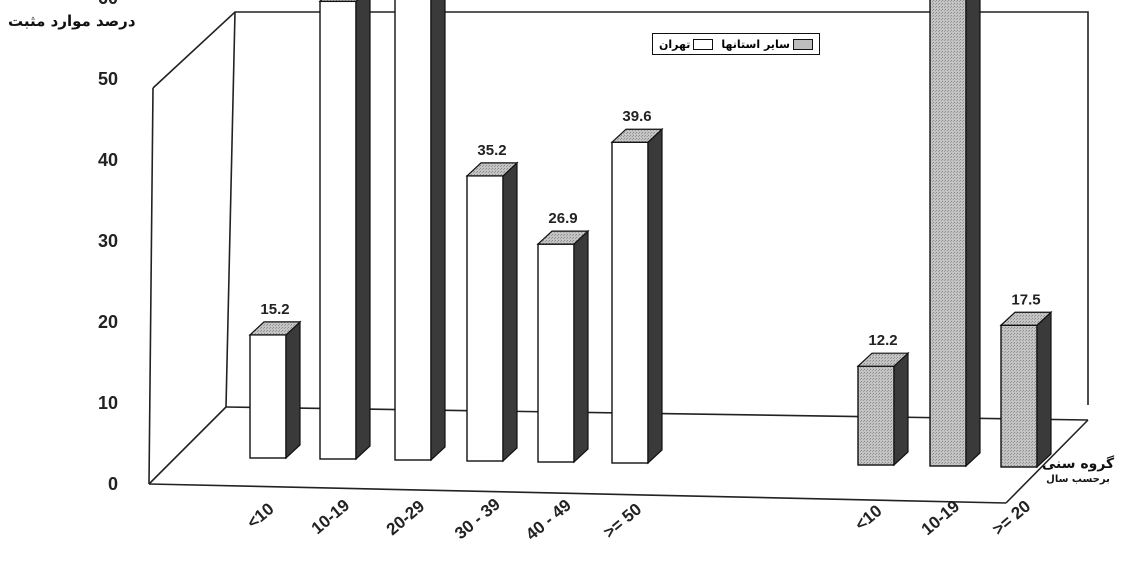  I want to click on bar-value-label: 12.2, so click(882, 340).